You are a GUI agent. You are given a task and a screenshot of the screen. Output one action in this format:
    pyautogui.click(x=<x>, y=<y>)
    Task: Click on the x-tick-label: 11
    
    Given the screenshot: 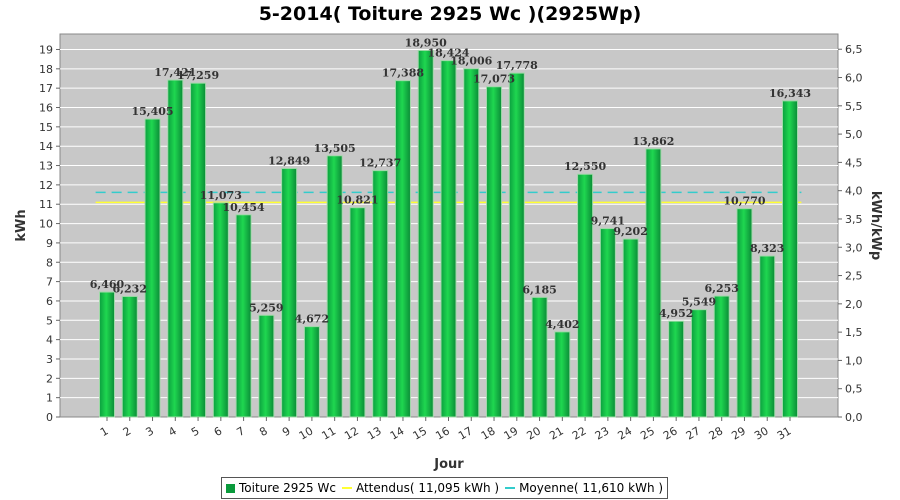 What is the action you would take?
    pyautogui.click(x=329, y=433)
    